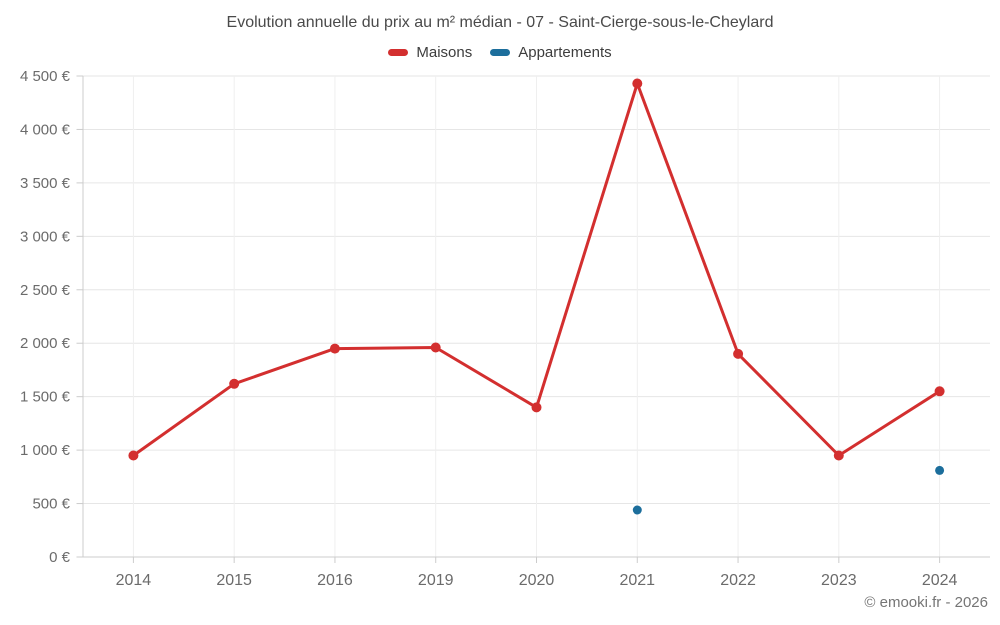 Image resolution: width=1000 pixels, height=625 pixels. Describe the element at coordinates (45, 183) in the screenshot. I see `y-axis-label: 3 500 €` at that location.